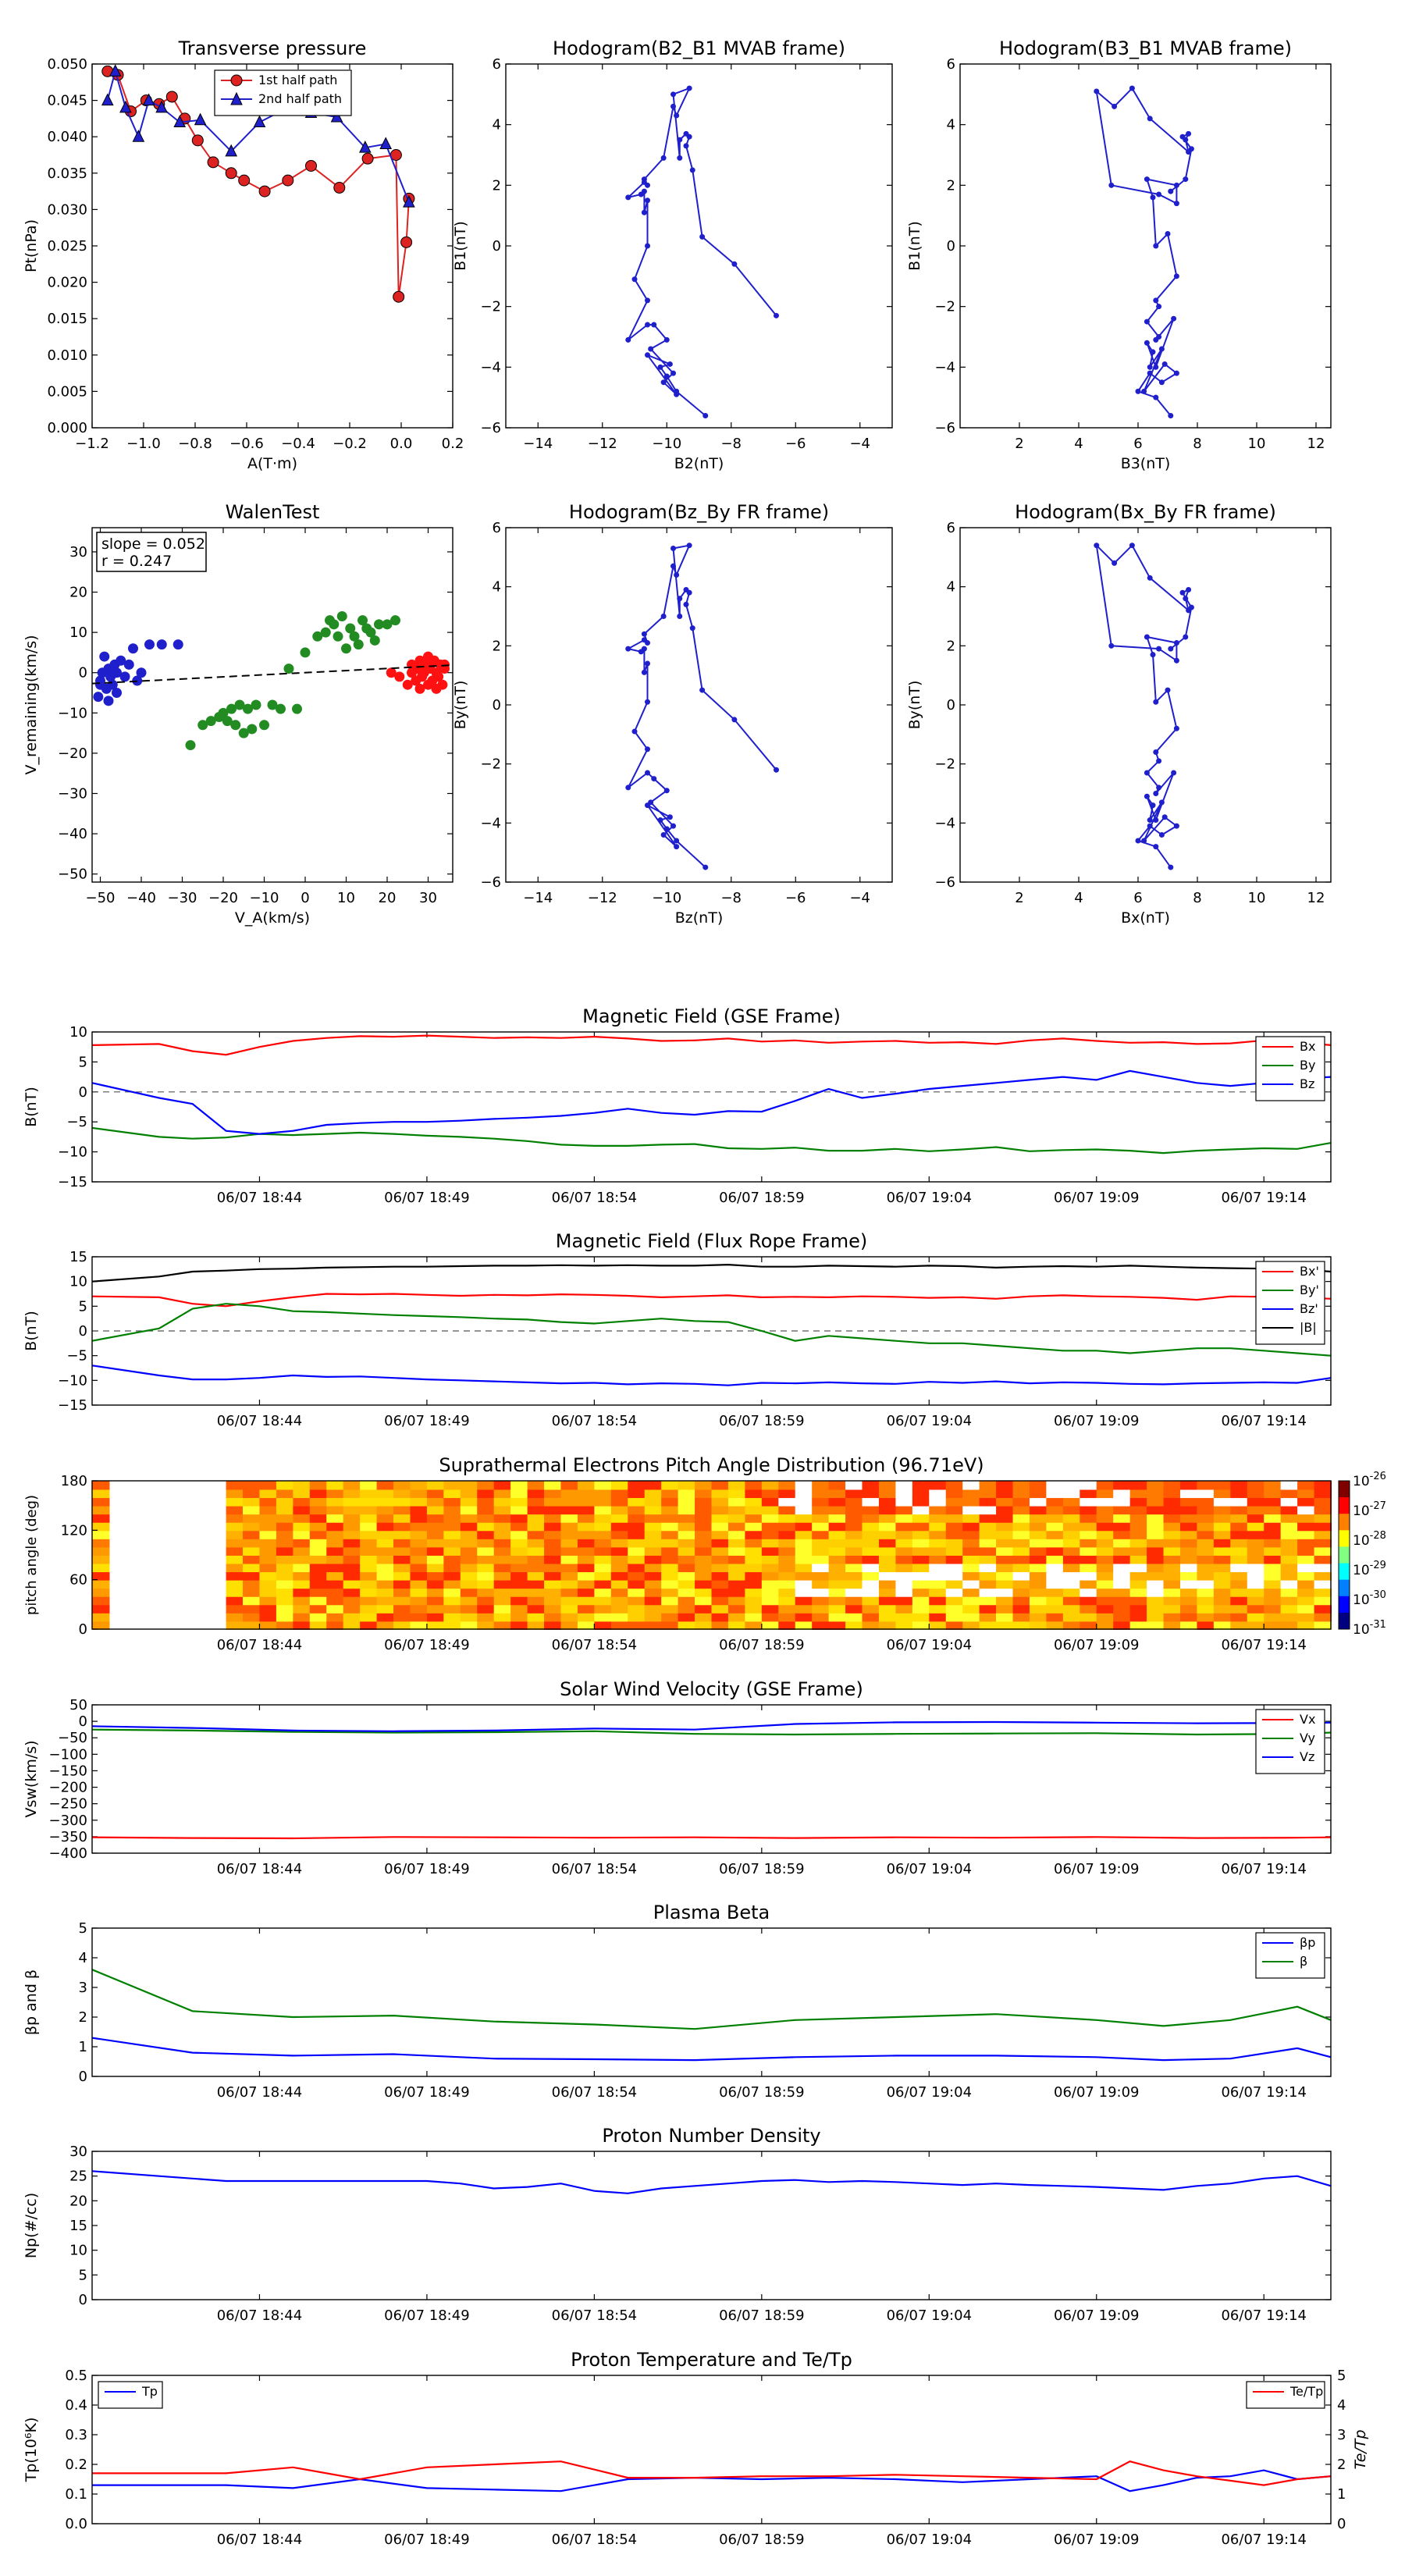  What do you see at coordinates (68, 1755) in the screenshot?
I see `y-tick-label: −100` at bounding box center [68, 1755].